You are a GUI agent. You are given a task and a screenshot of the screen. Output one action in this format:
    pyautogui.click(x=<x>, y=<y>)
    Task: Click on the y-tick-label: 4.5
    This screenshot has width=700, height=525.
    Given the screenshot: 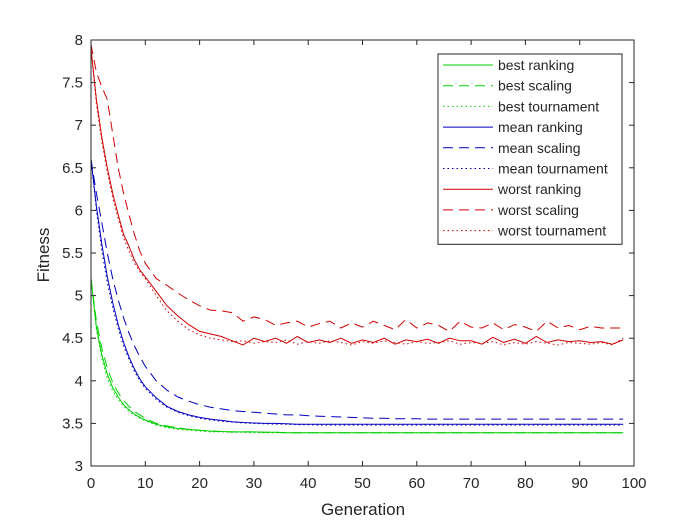 What is the action you would take?
    pyautogui.click(x=72, y=338)
    